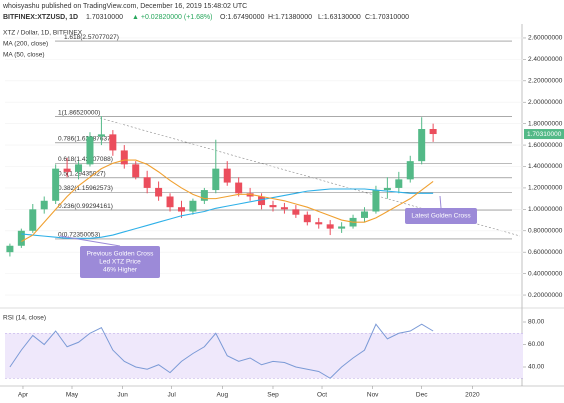  Describe the element at coordinates (24, 318) in the screenshot. I see `rsi-title: RSI (14, close)` at that location.